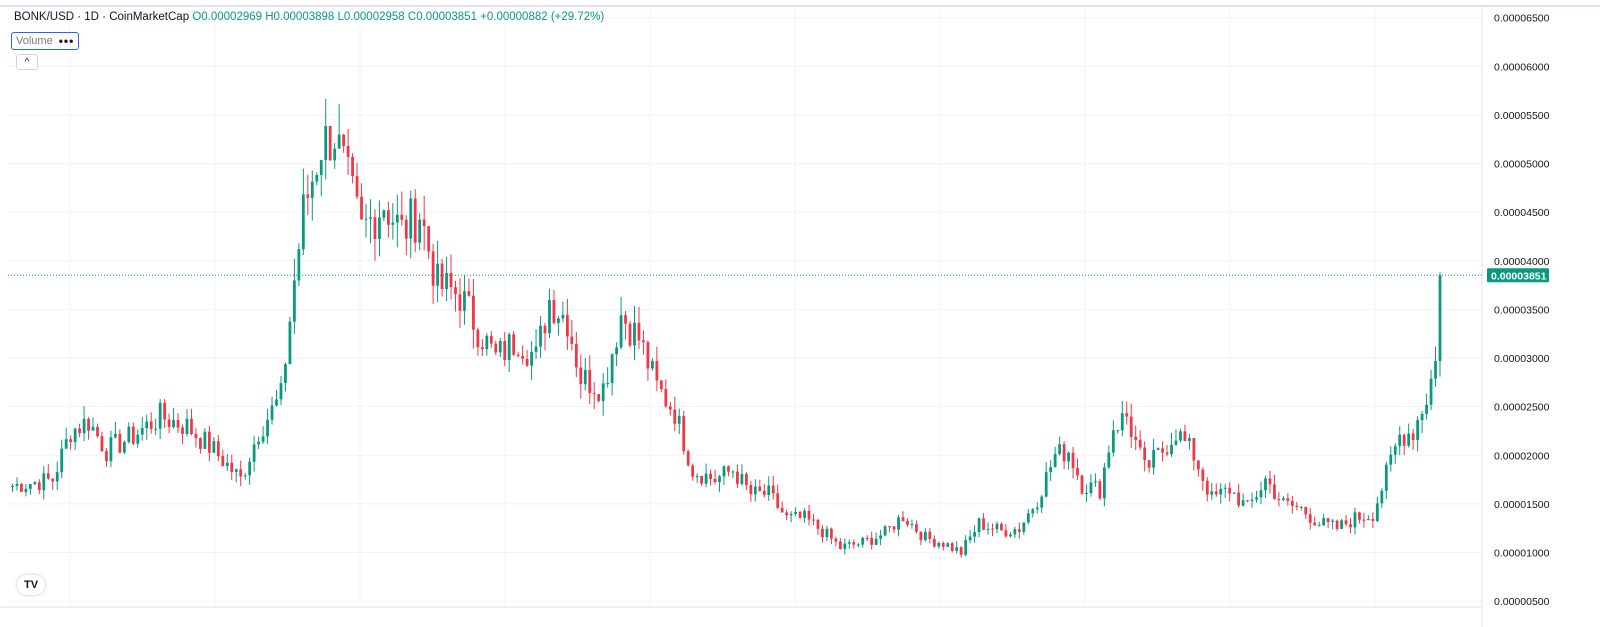  What do you see at coordinates (1519, 276) in the screenshot?
I see `last-price-label: 0.00003851` at bounding box center [1519, 276].